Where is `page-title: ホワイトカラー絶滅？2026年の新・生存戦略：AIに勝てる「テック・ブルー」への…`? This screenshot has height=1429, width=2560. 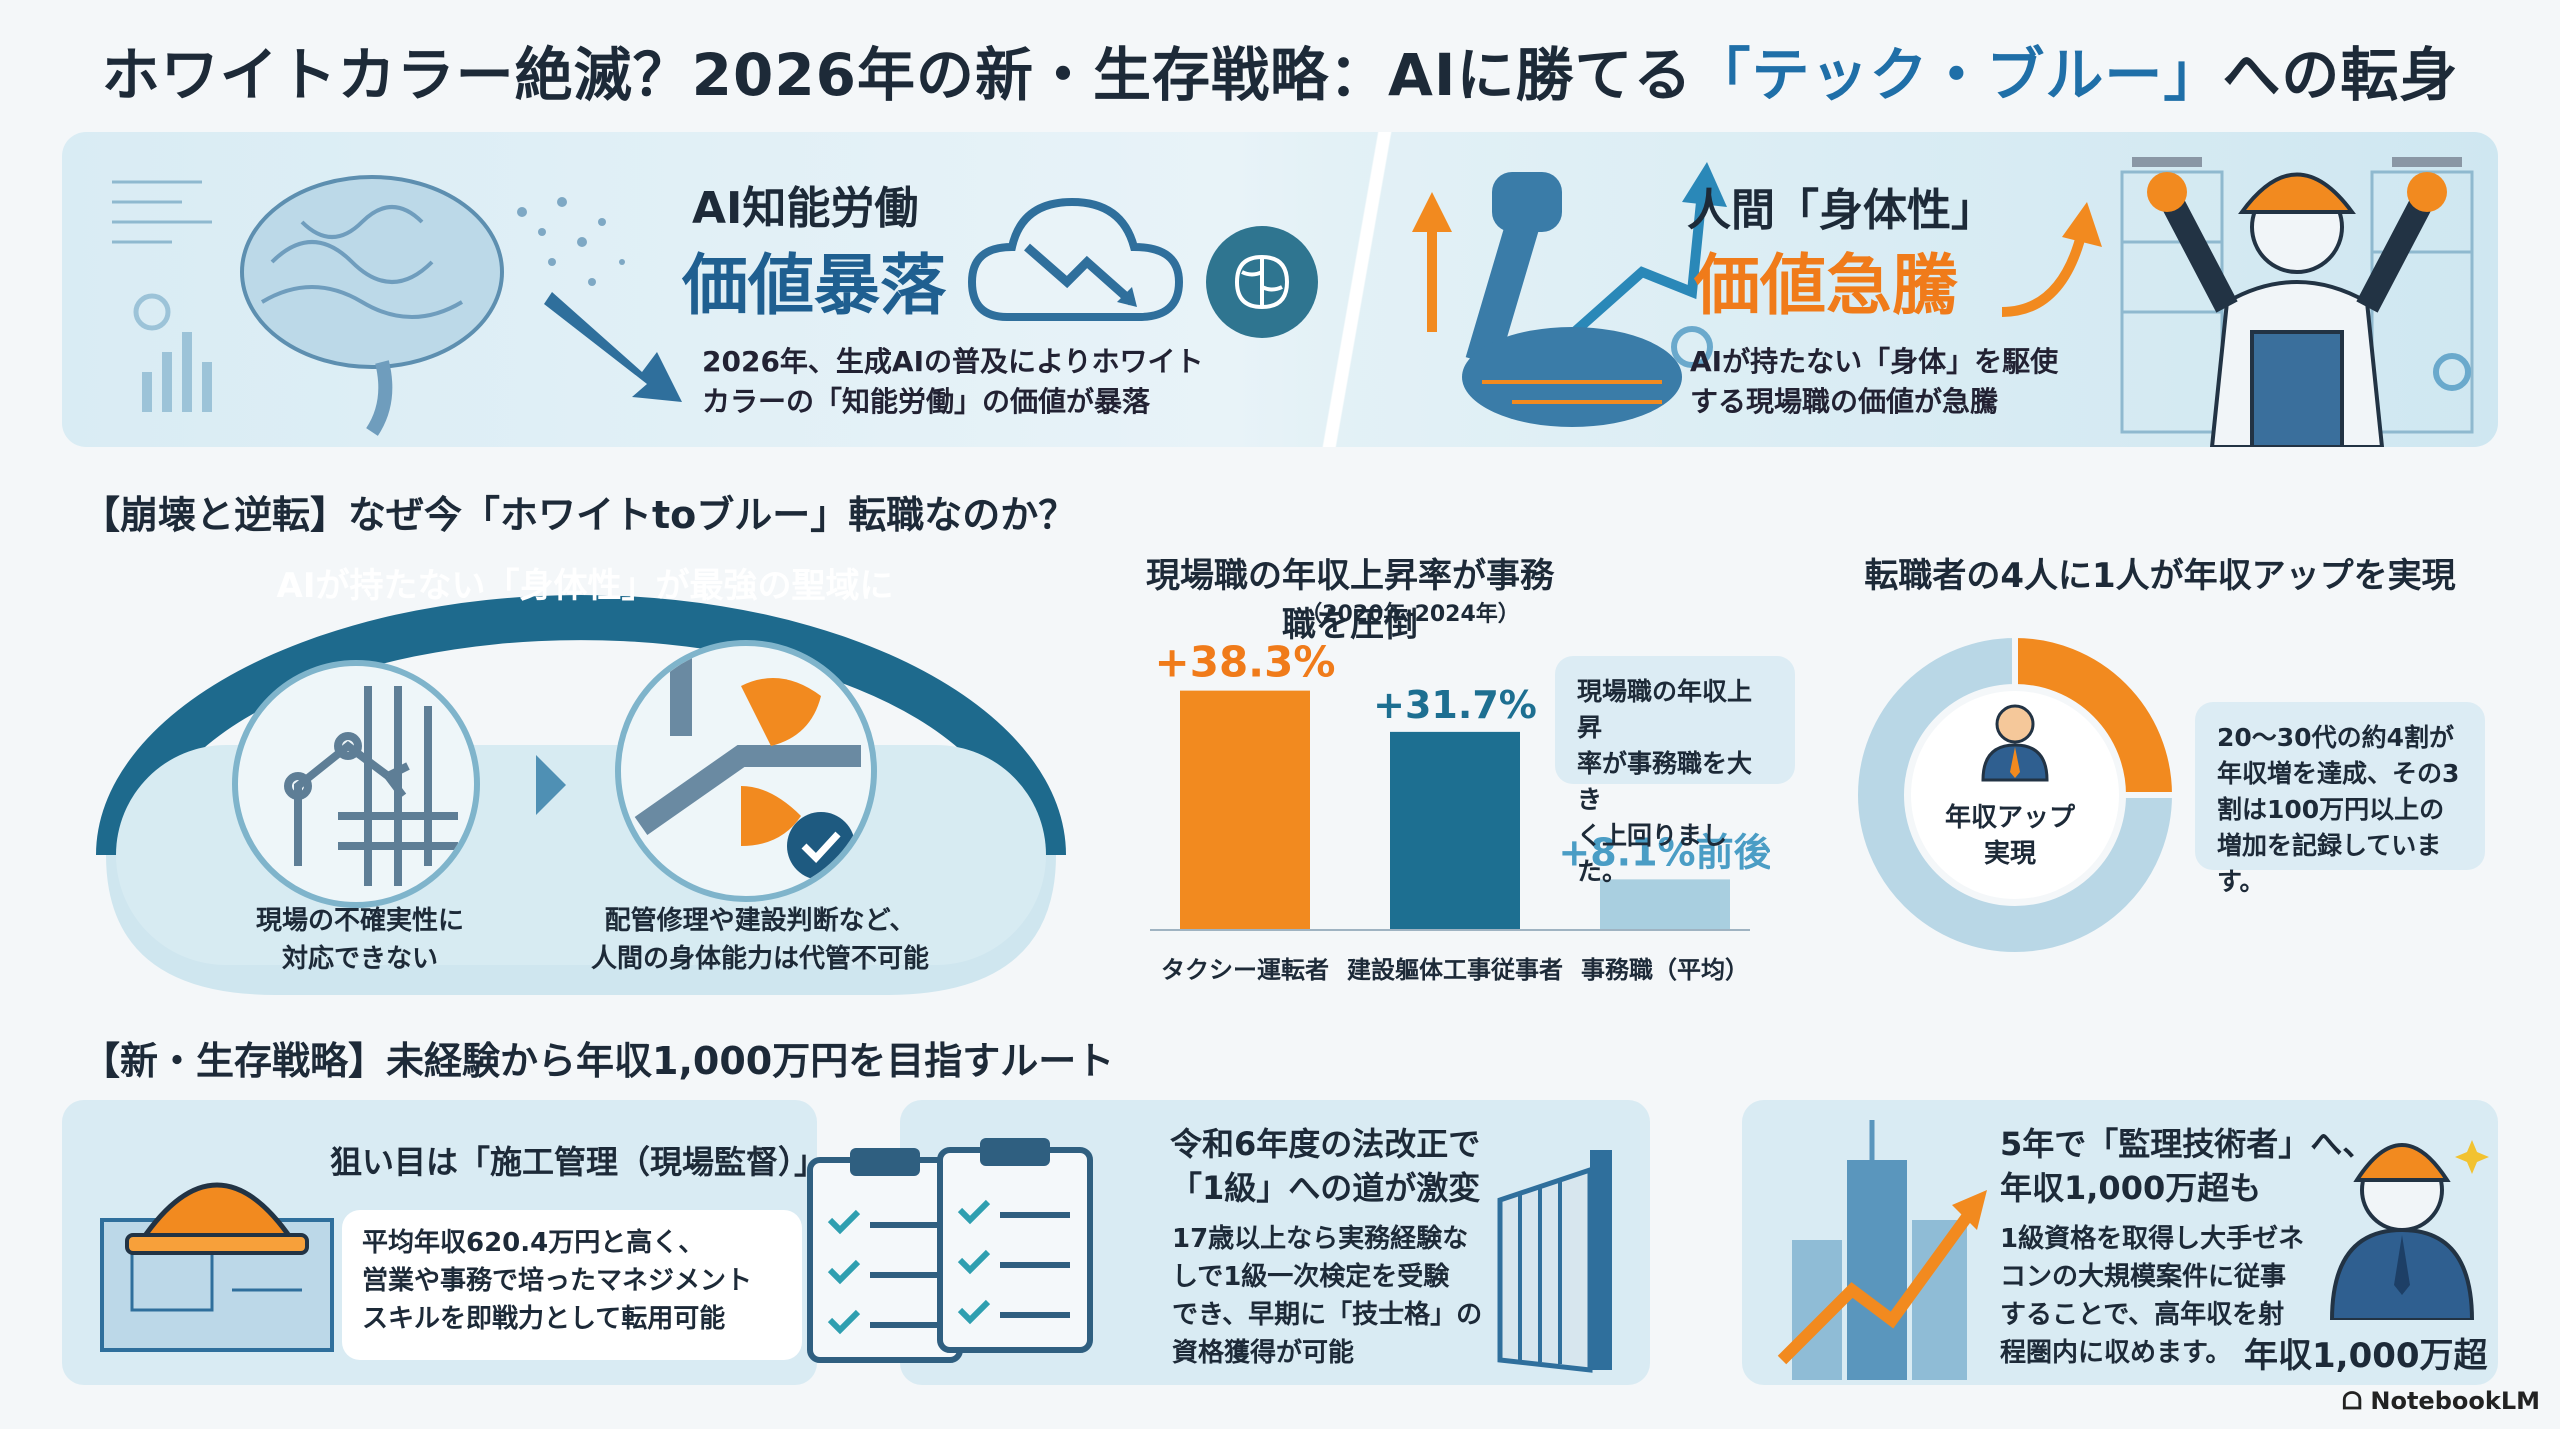 page-title: ホワイトカラー絶滅？2026年の新・生存戦略：AIに勝てる「テック・ブルー」への… is located at coordinates (1280, 70).